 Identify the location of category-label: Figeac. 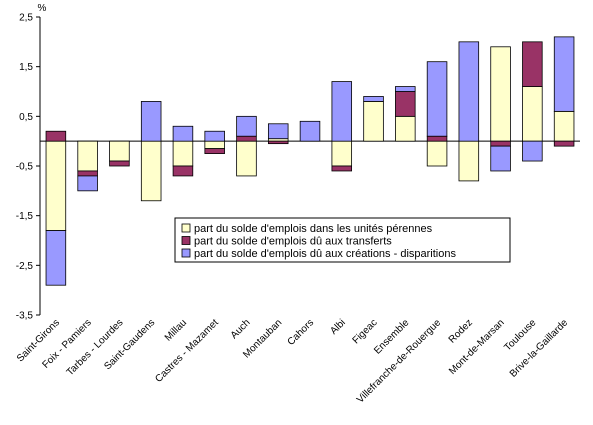
(365, 331).